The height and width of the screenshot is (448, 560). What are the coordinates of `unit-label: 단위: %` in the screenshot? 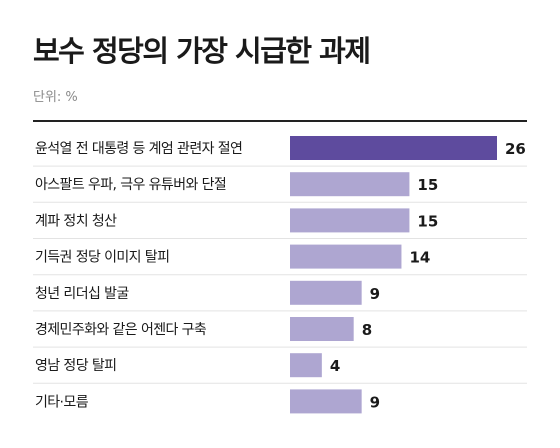 It's located at (55, 97).